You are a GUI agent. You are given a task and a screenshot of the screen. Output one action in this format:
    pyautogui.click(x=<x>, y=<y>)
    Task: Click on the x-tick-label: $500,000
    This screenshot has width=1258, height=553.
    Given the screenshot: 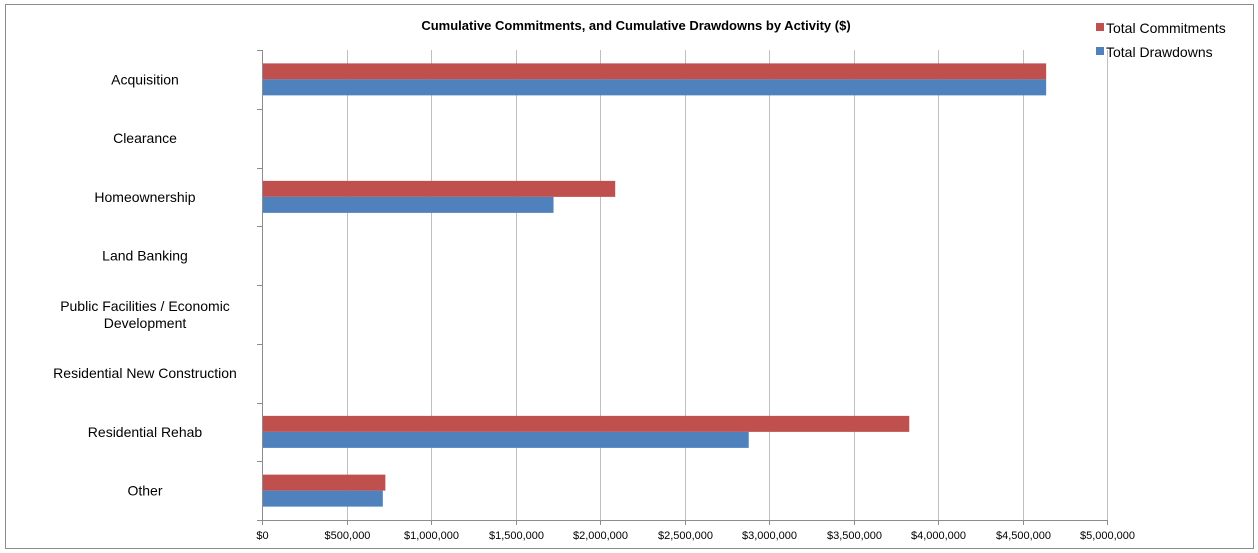 What is the action you would take?
    pyautogui.click(x=348, y=536)
    